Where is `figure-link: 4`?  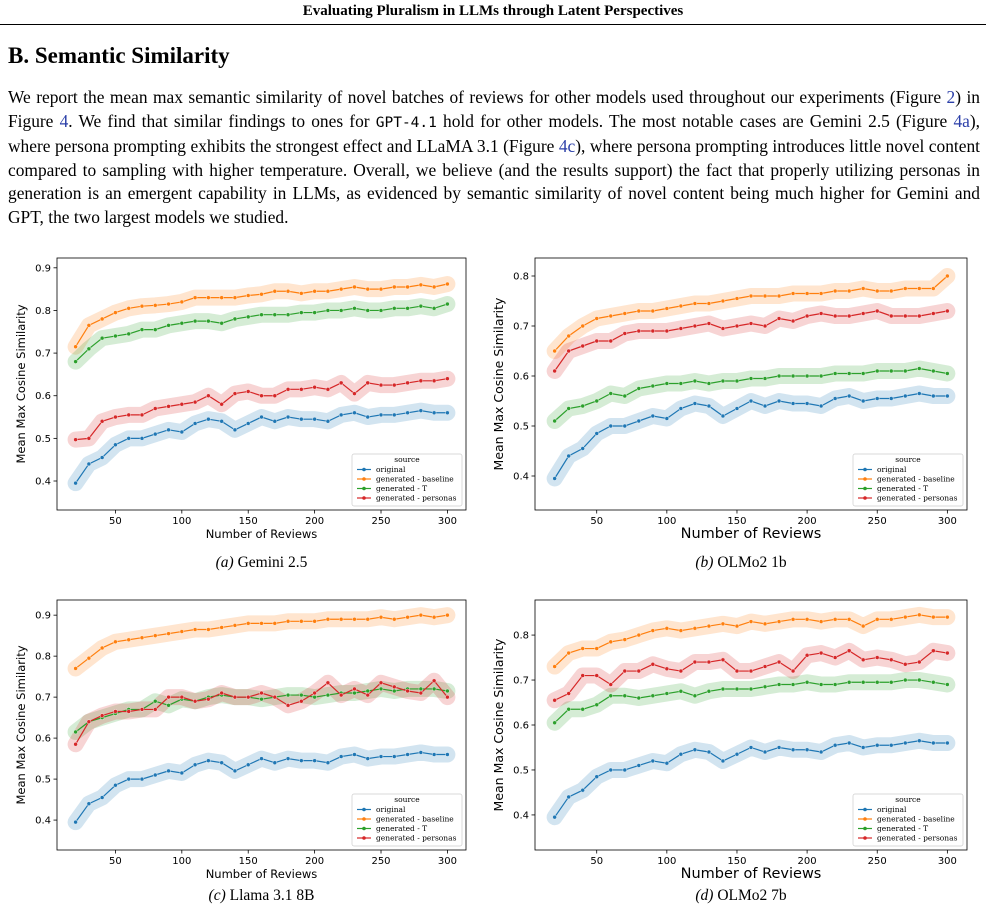
figure-link: 4 is located at coordinates (64, 120).